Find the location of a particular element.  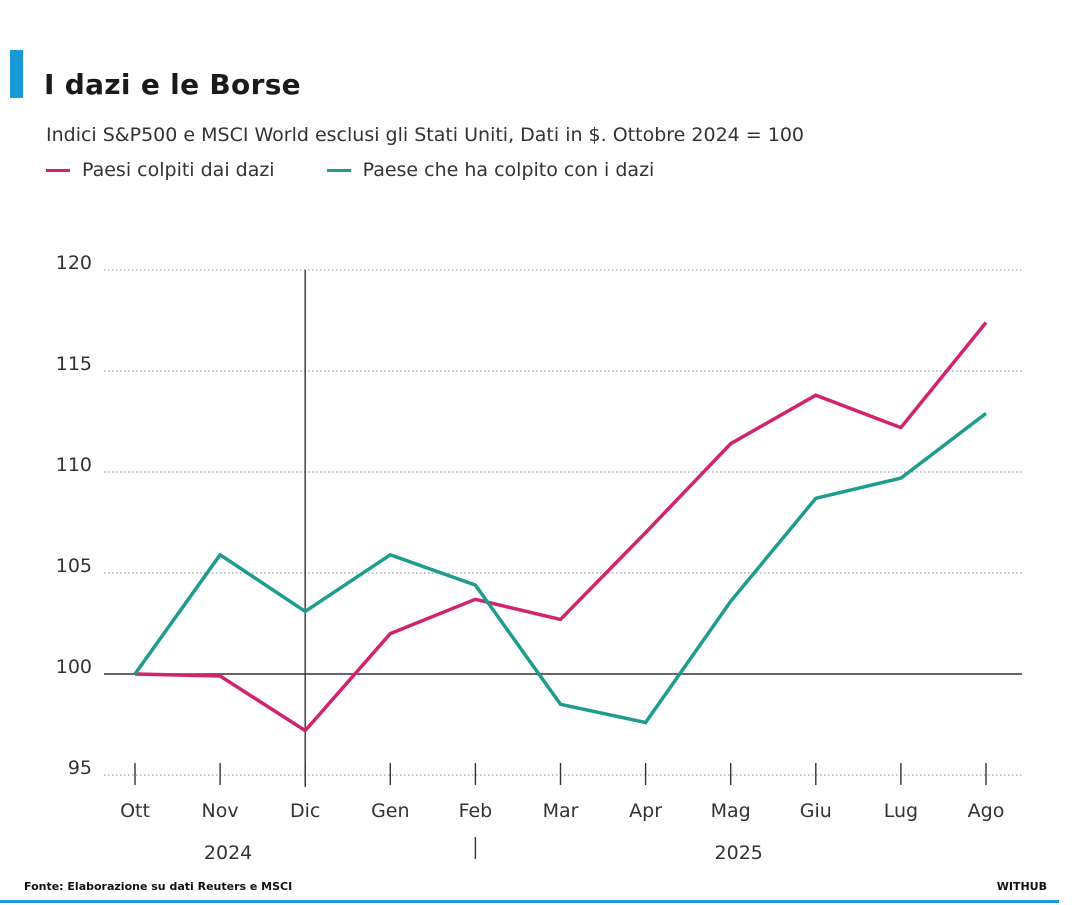

y-tick-label-100: 100 is located at coordinates (74, 667).